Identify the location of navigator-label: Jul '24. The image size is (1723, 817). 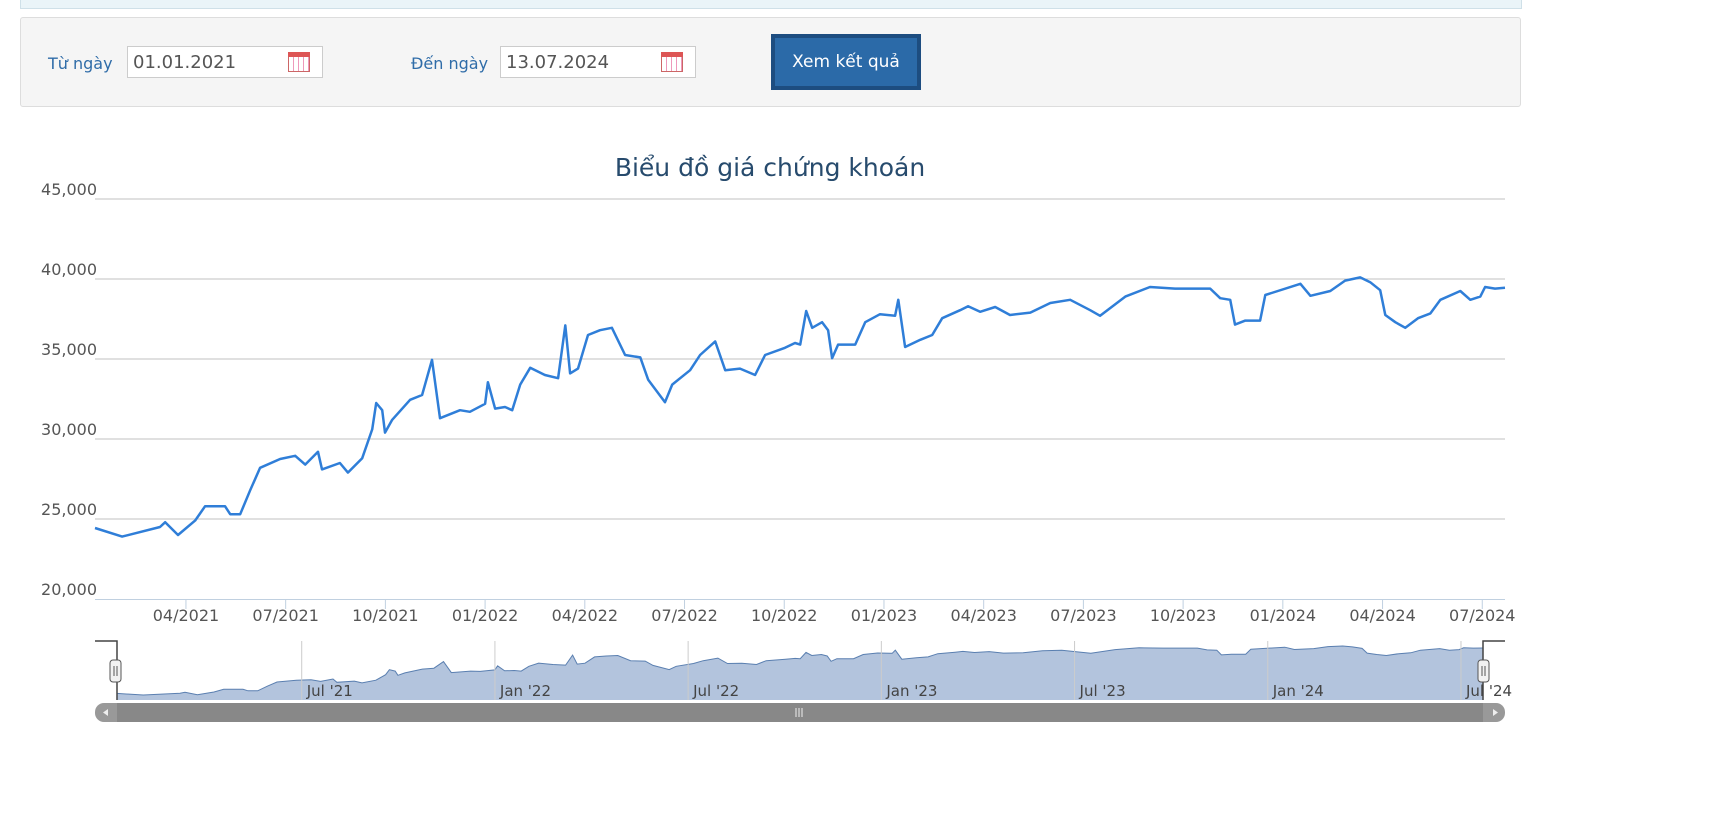
(1488, 691).